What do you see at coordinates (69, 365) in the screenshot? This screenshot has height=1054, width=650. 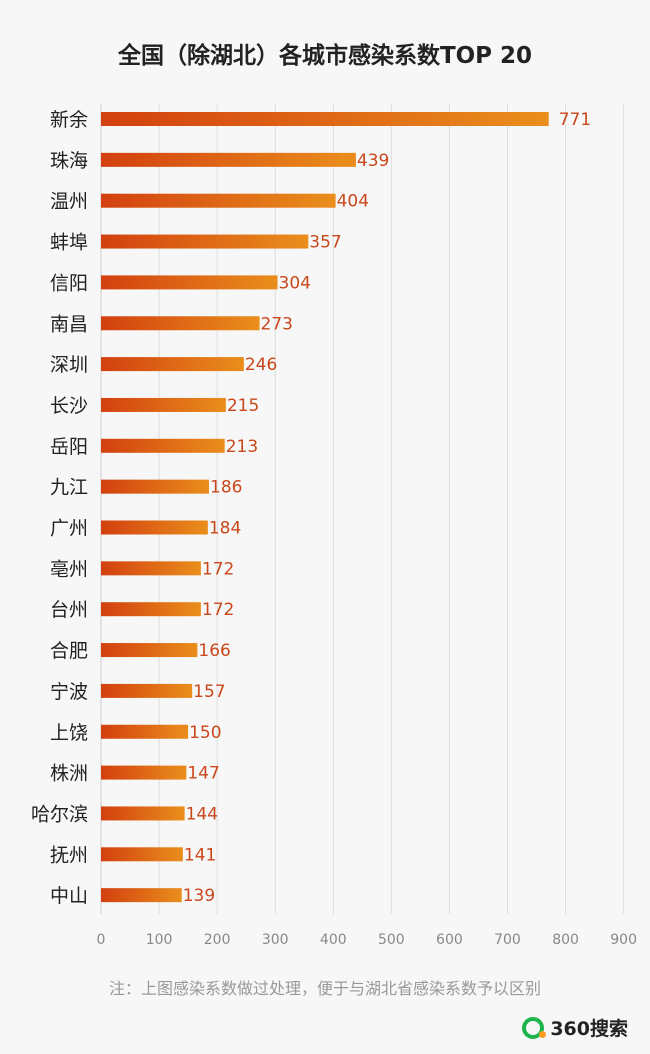 I see `category-label: 深圳` at bounding box center [69, 365].